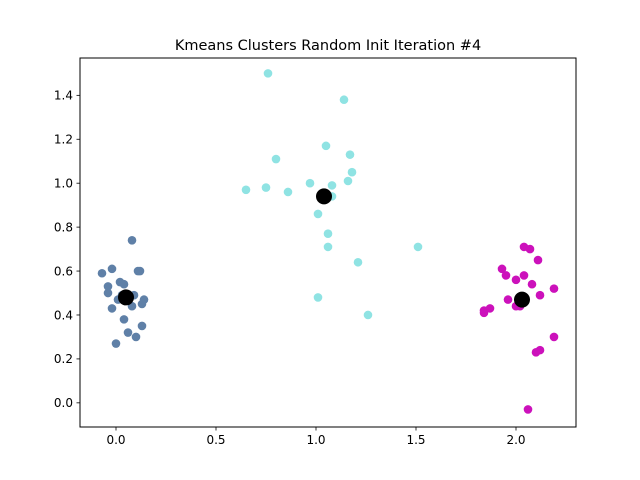 This screenshot has width=640, height=480. Describe the element at coordinates (63, 96) in the screenshot. I see `y-tick-label: 1.4` at that location.